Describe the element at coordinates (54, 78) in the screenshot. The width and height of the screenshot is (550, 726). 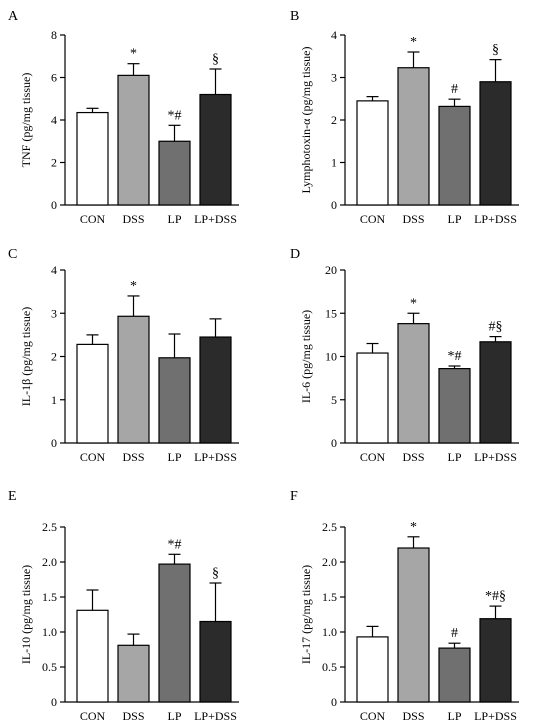
I see `y-tick-label: 6` at that location.